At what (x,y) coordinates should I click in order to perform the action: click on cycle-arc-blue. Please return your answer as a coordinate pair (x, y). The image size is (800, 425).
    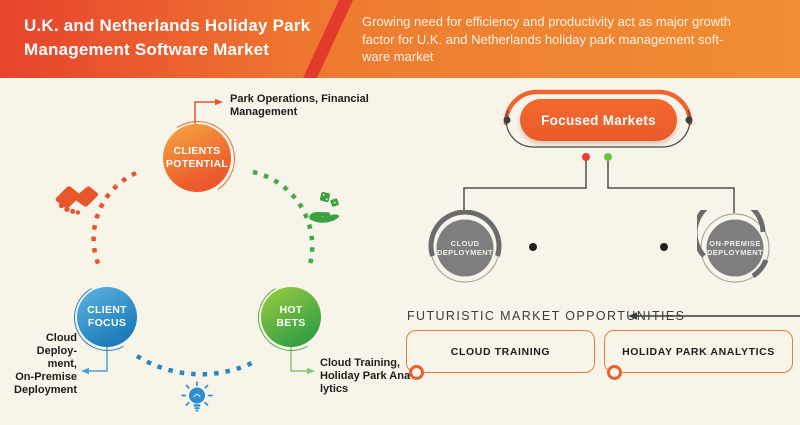
    Looking at the image, I should click on (195, 365).